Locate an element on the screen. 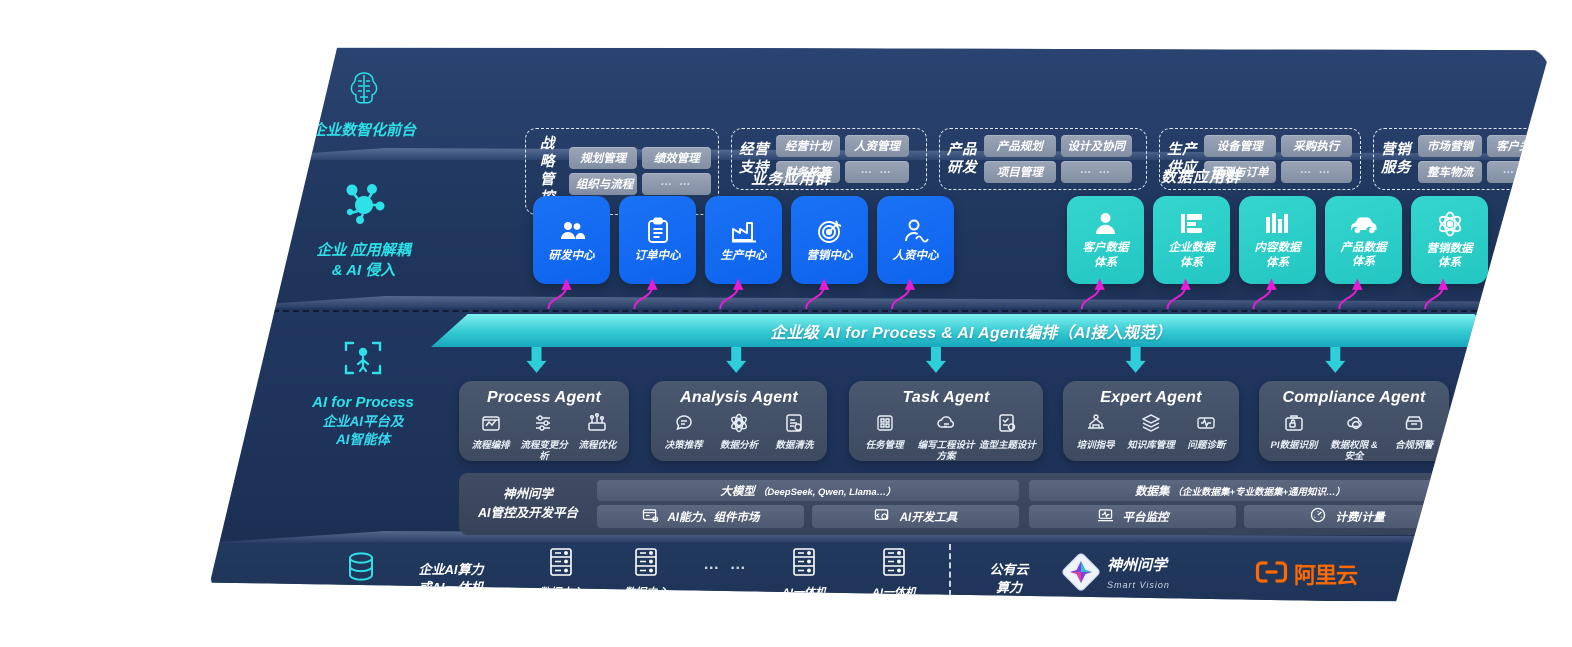  platform-header-datasets: 数据集 （企业数据集+专业数据集+通用知识…） is located at coordinates (1240, 490).